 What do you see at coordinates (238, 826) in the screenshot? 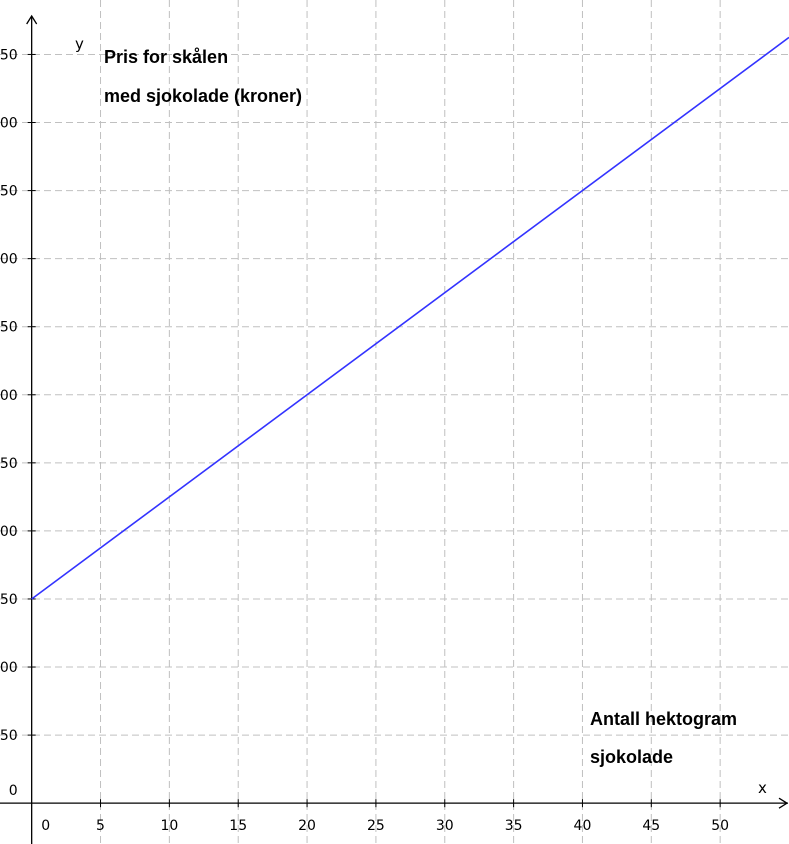
I see `x-tick-label: 15` at bounding box center [238, 826].